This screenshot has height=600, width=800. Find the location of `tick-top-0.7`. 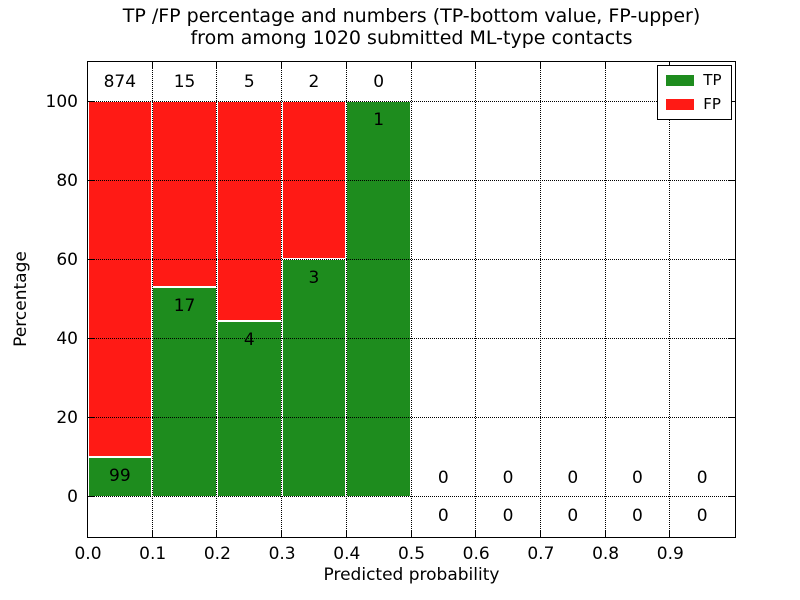

tick-top-0.7 is located at coordinates (540, 64).